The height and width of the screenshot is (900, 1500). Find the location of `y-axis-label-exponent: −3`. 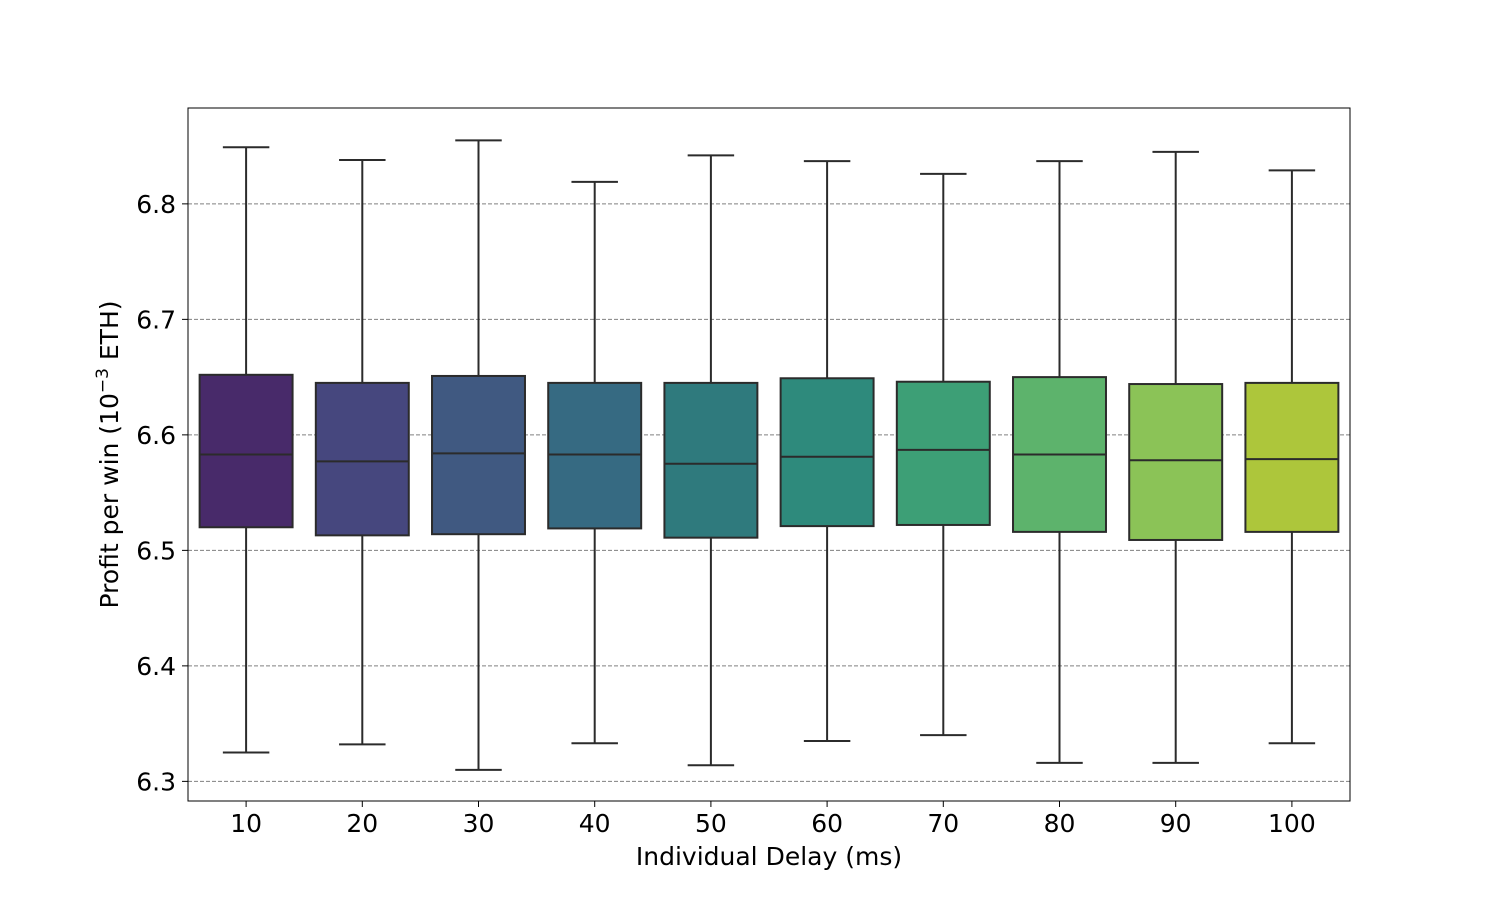

y-axis-label-exponent: −3 is located at coordinates (103, 380).